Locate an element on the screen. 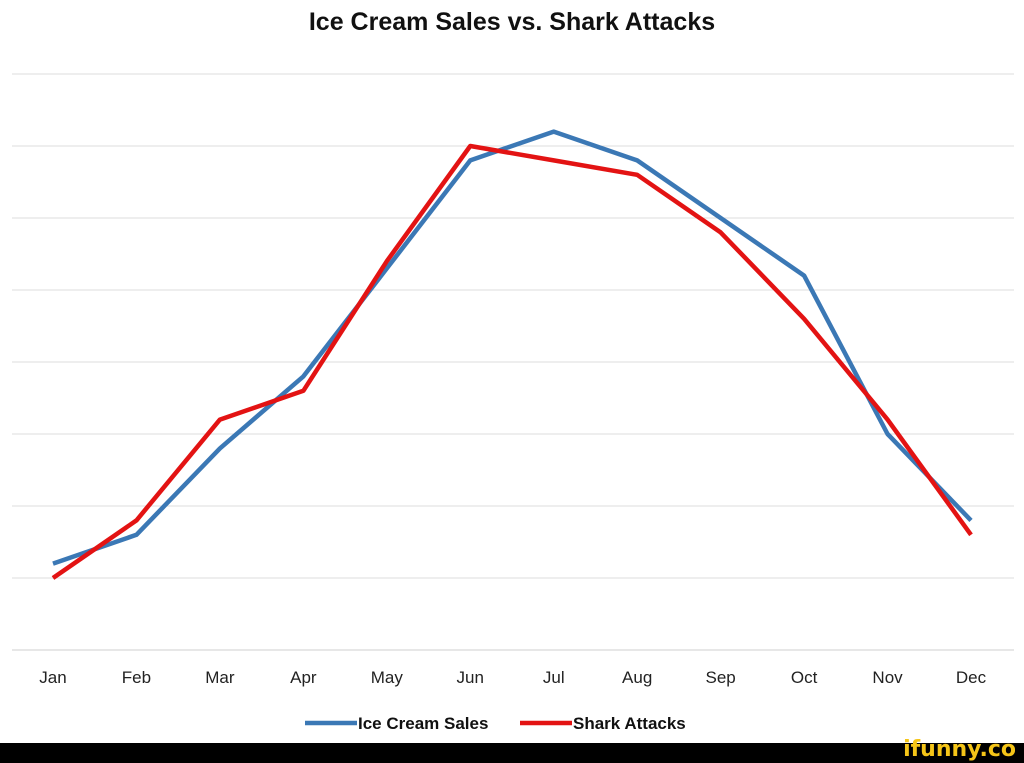  x-tick-label: Apr is located at coordinates (303, 677).